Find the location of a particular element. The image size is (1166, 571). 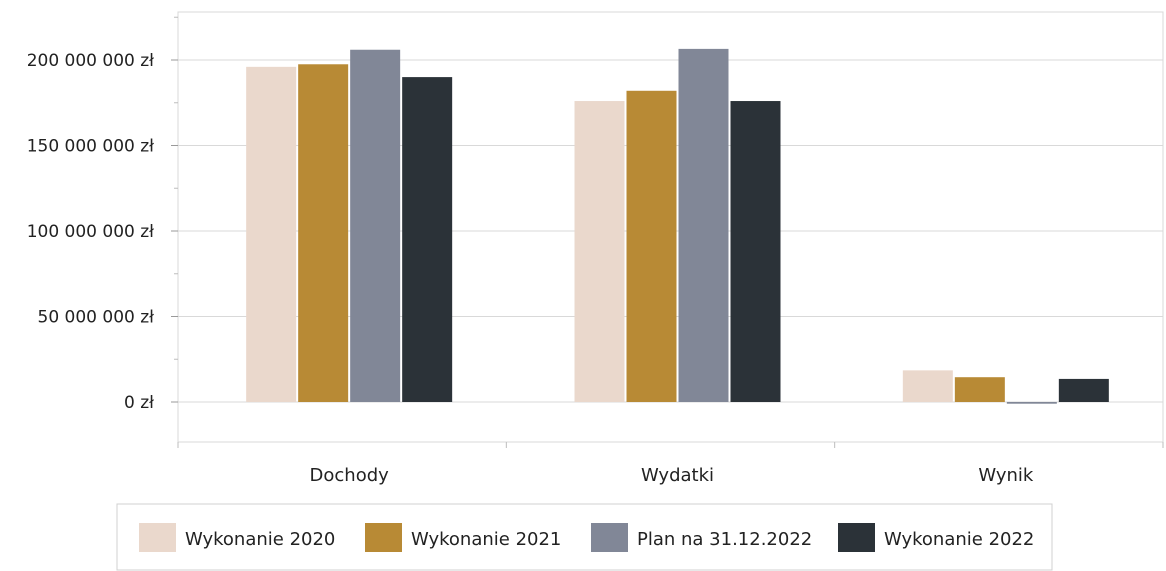

y-tick-label: 0 zł is located at coordinates (139, 403).